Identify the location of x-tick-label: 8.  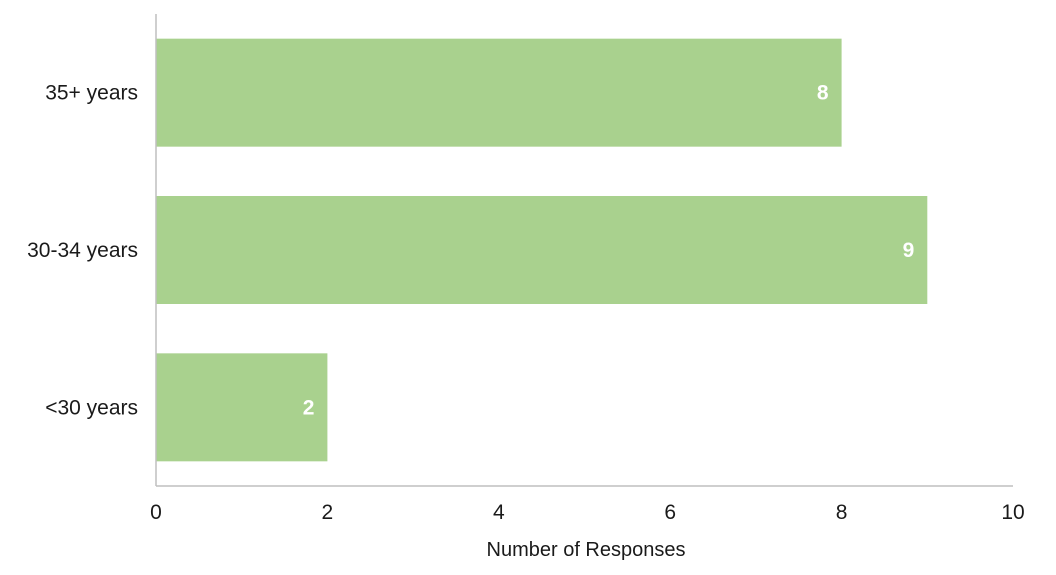
(842, 512).